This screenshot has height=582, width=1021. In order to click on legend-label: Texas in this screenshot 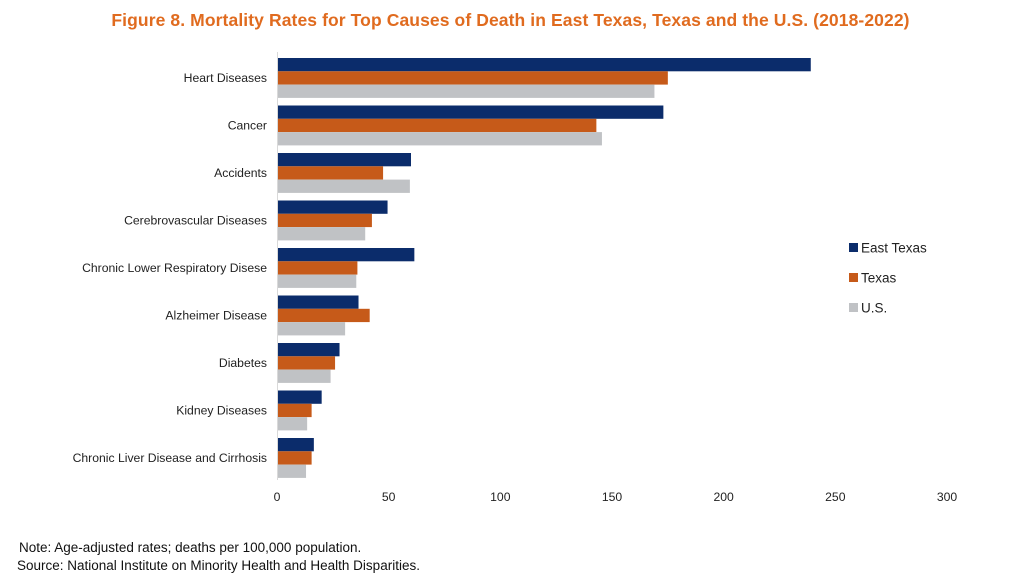, I will do `click(879, 278)`.